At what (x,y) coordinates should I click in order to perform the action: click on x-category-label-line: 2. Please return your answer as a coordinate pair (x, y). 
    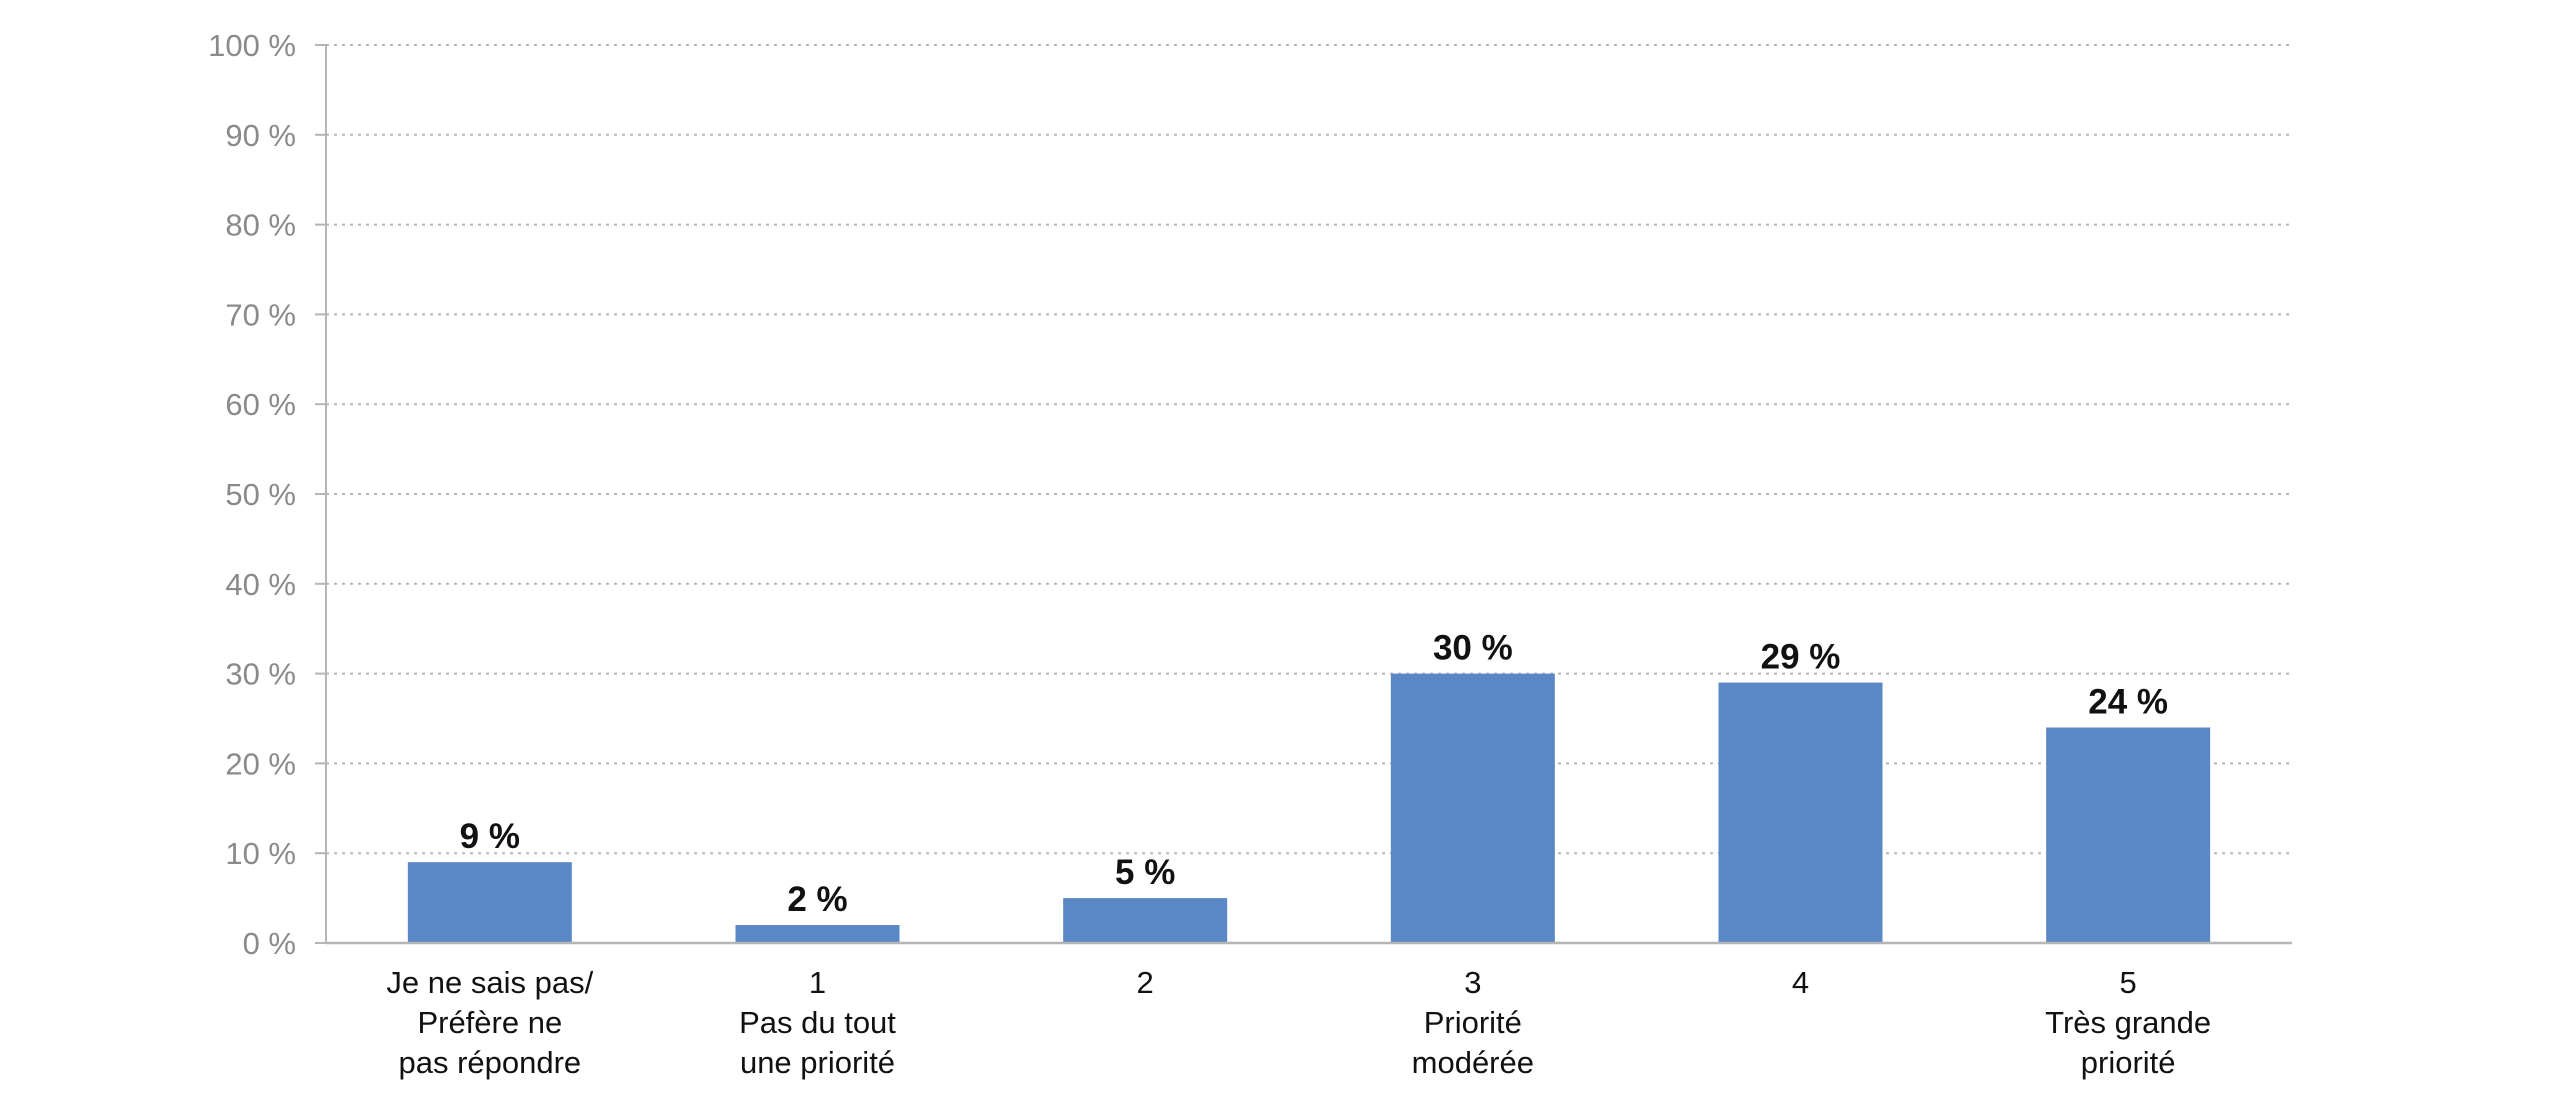
    Looking at the image, I should click on (1145, 982).